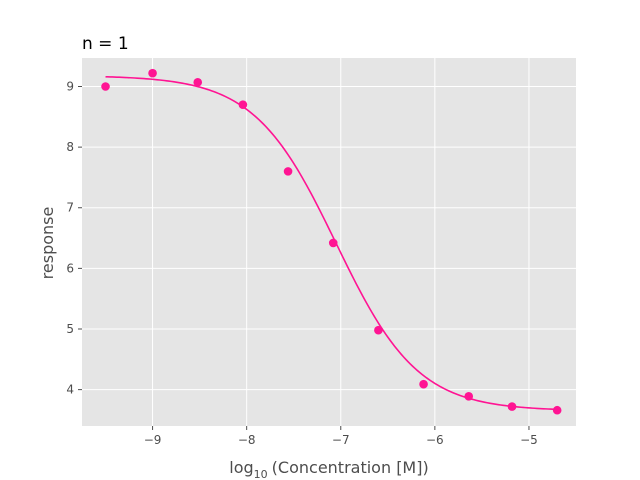 The width and height of the screenshot is (640, 480). I want to click on x-tick-label: −5, so click(529, 440).